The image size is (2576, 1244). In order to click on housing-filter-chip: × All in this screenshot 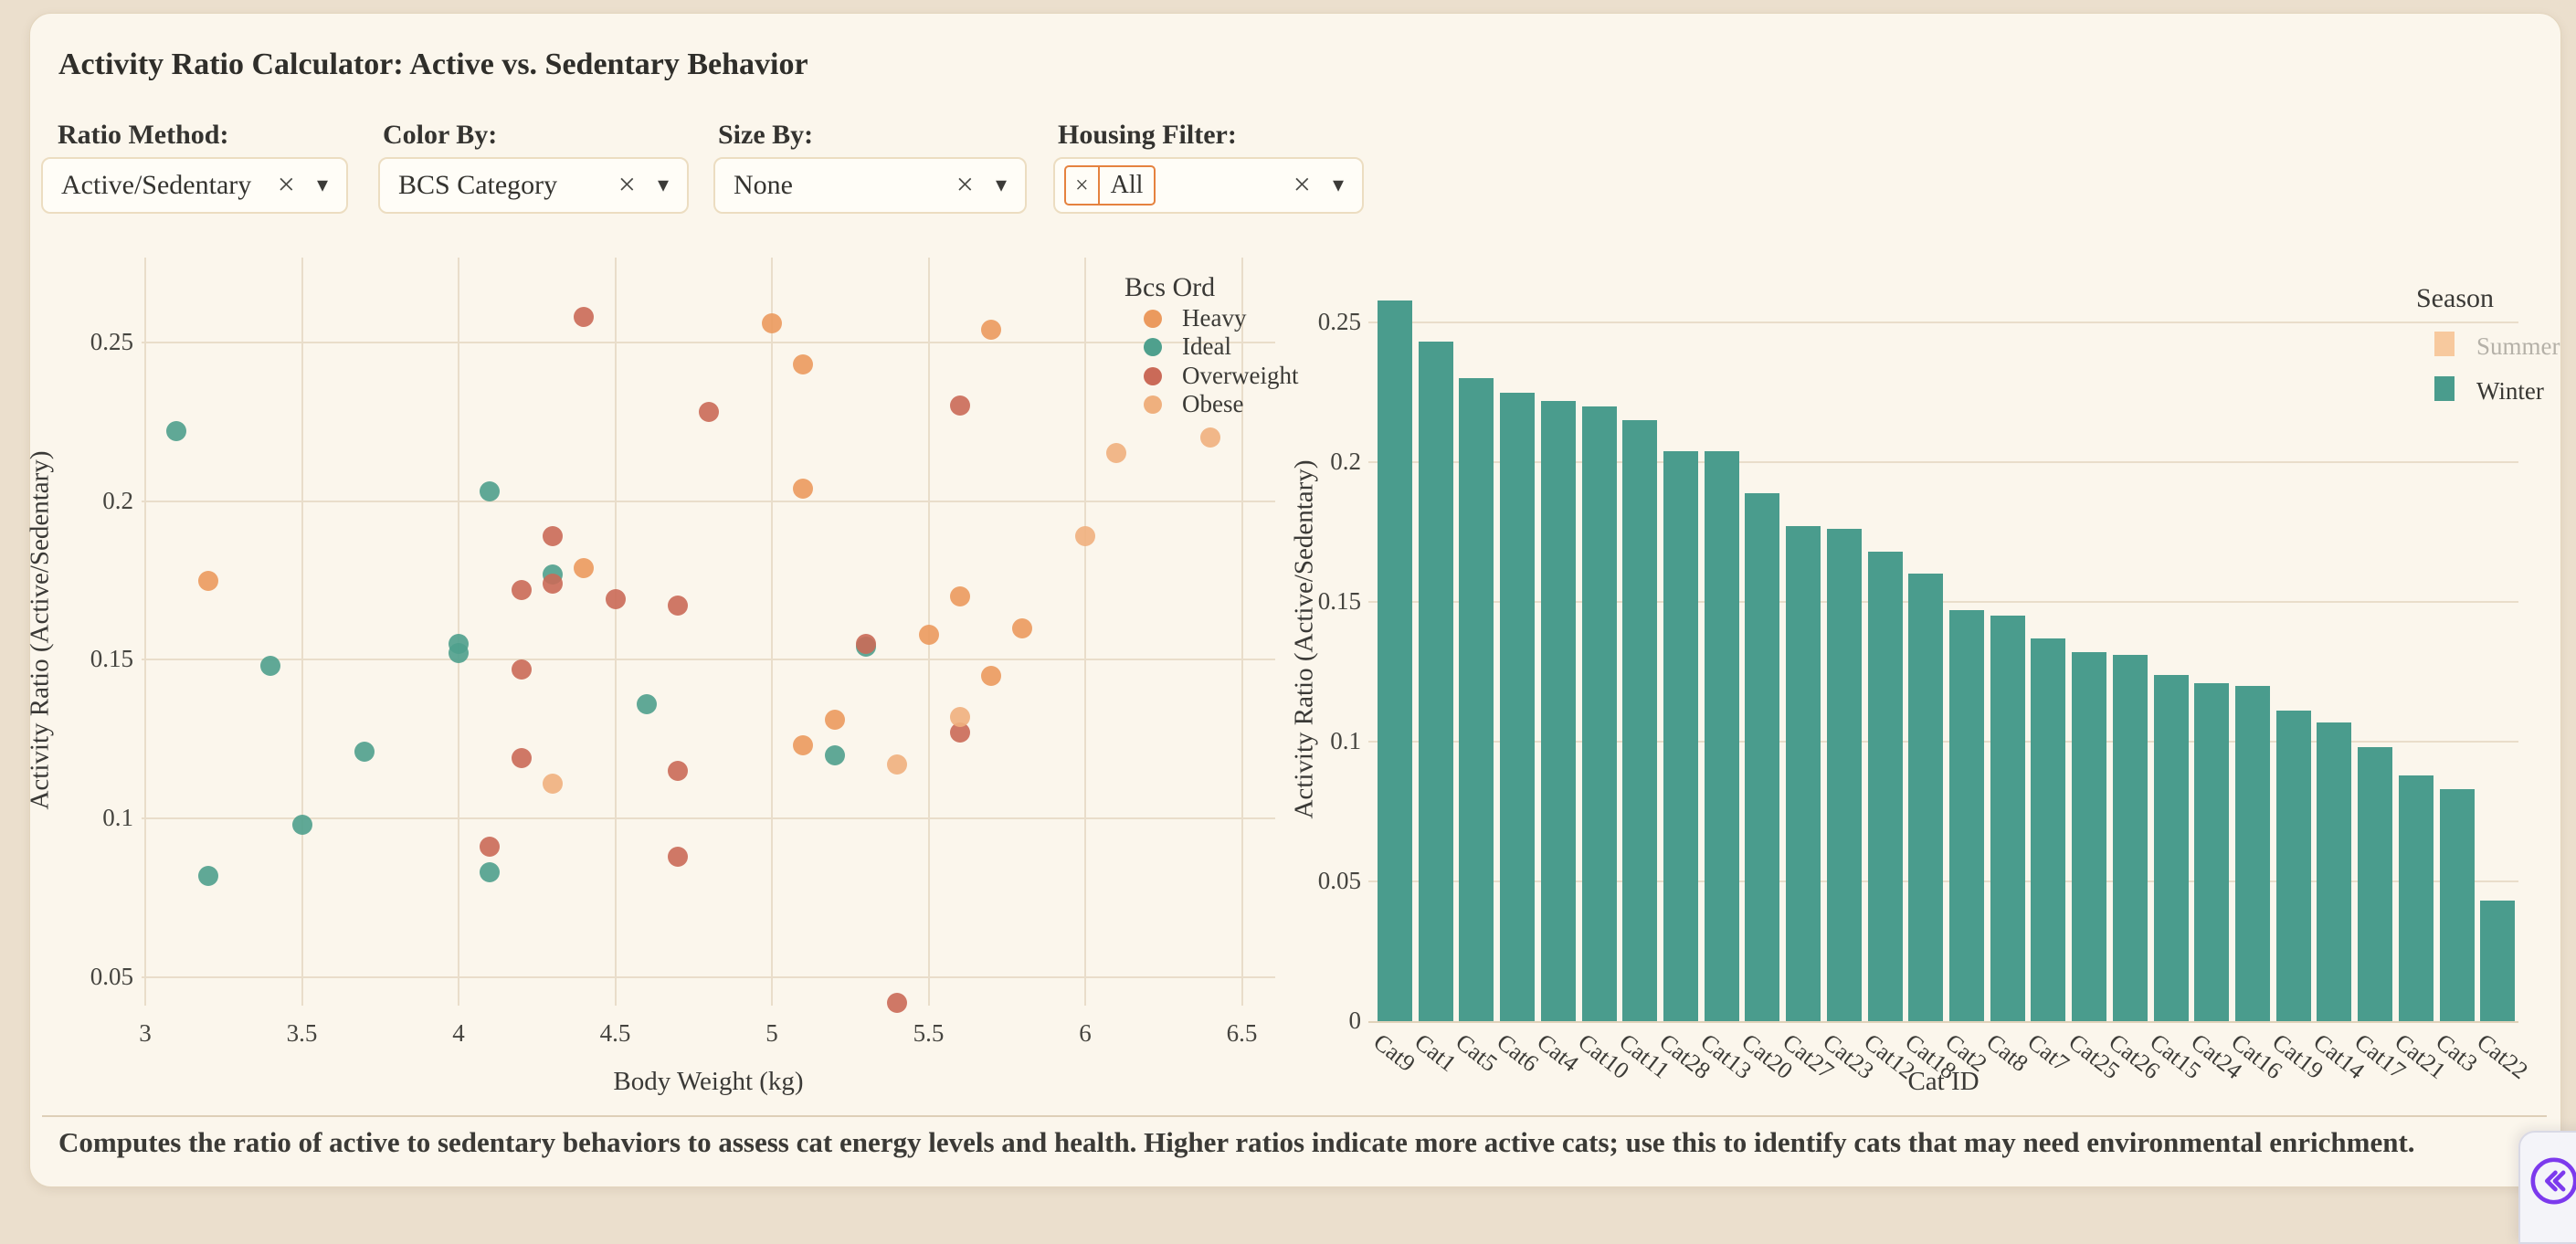, I will do `click(1110, 185)`.